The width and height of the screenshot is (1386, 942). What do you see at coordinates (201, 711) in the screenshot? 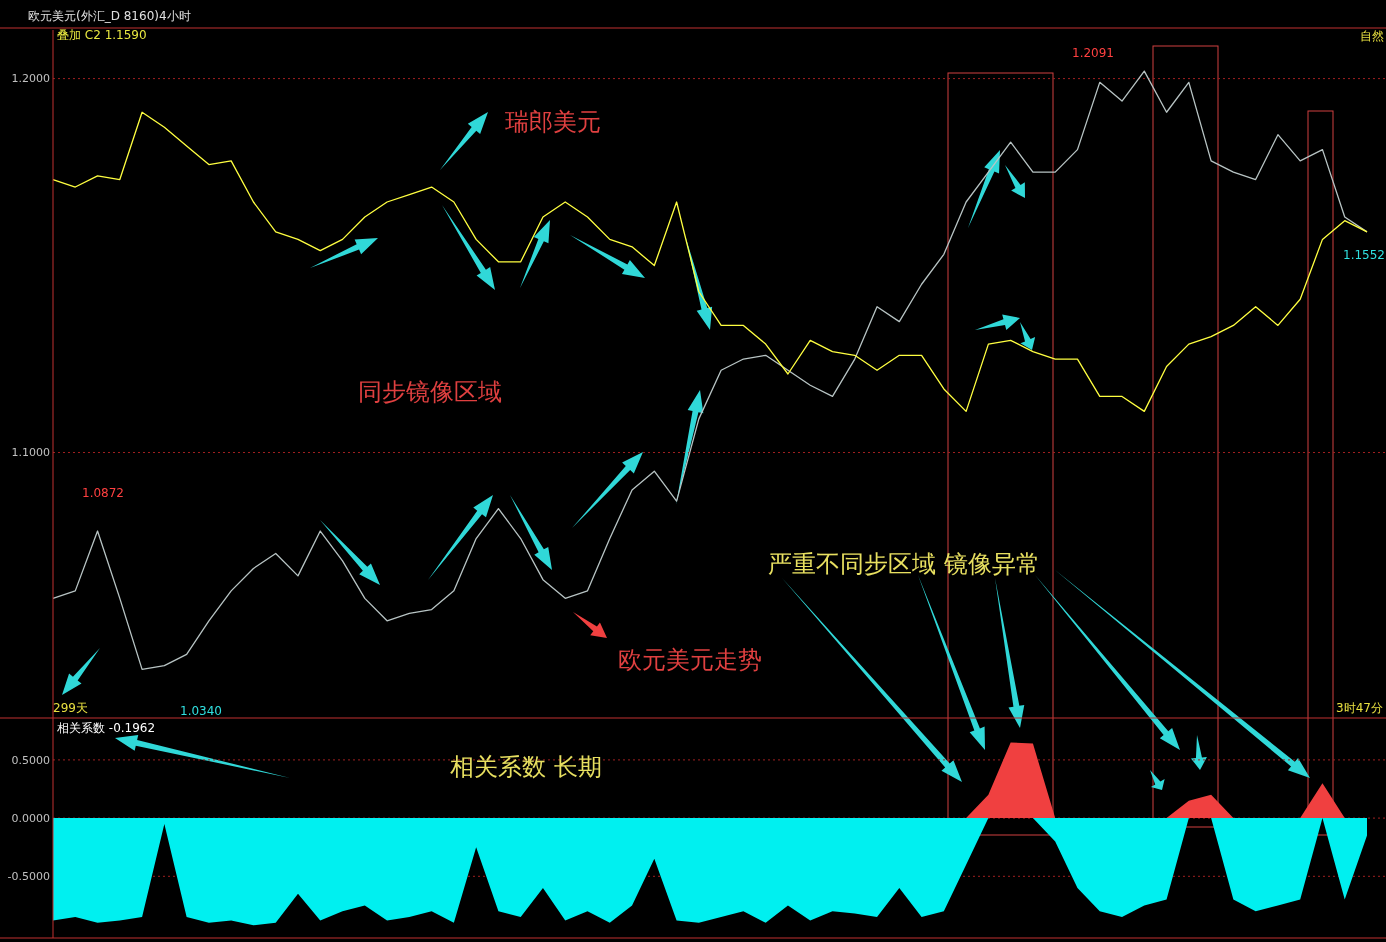
I see `annotation: 1.0340` at bounding box center [201, 711].